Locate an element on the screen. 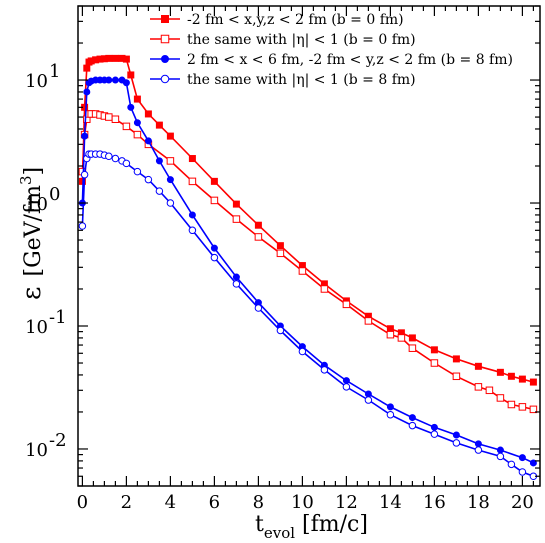 Image resolution: width=545 pixels, height=543 pixels. y-axis-title-unit-sup: 3 is located at coordinates (26, 180).